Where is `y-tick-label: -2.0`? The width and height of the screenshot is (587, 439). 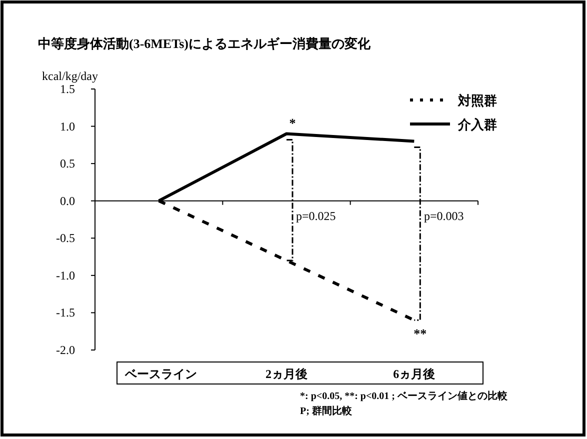
y-tick-label: -2.0 is located at coordinates (65, 350).